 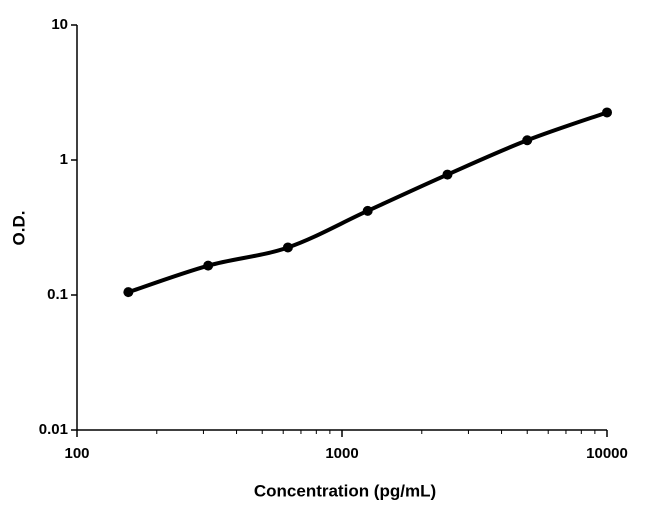 I want to click on y-axis-label: O.D., so click(x=18, y=228).